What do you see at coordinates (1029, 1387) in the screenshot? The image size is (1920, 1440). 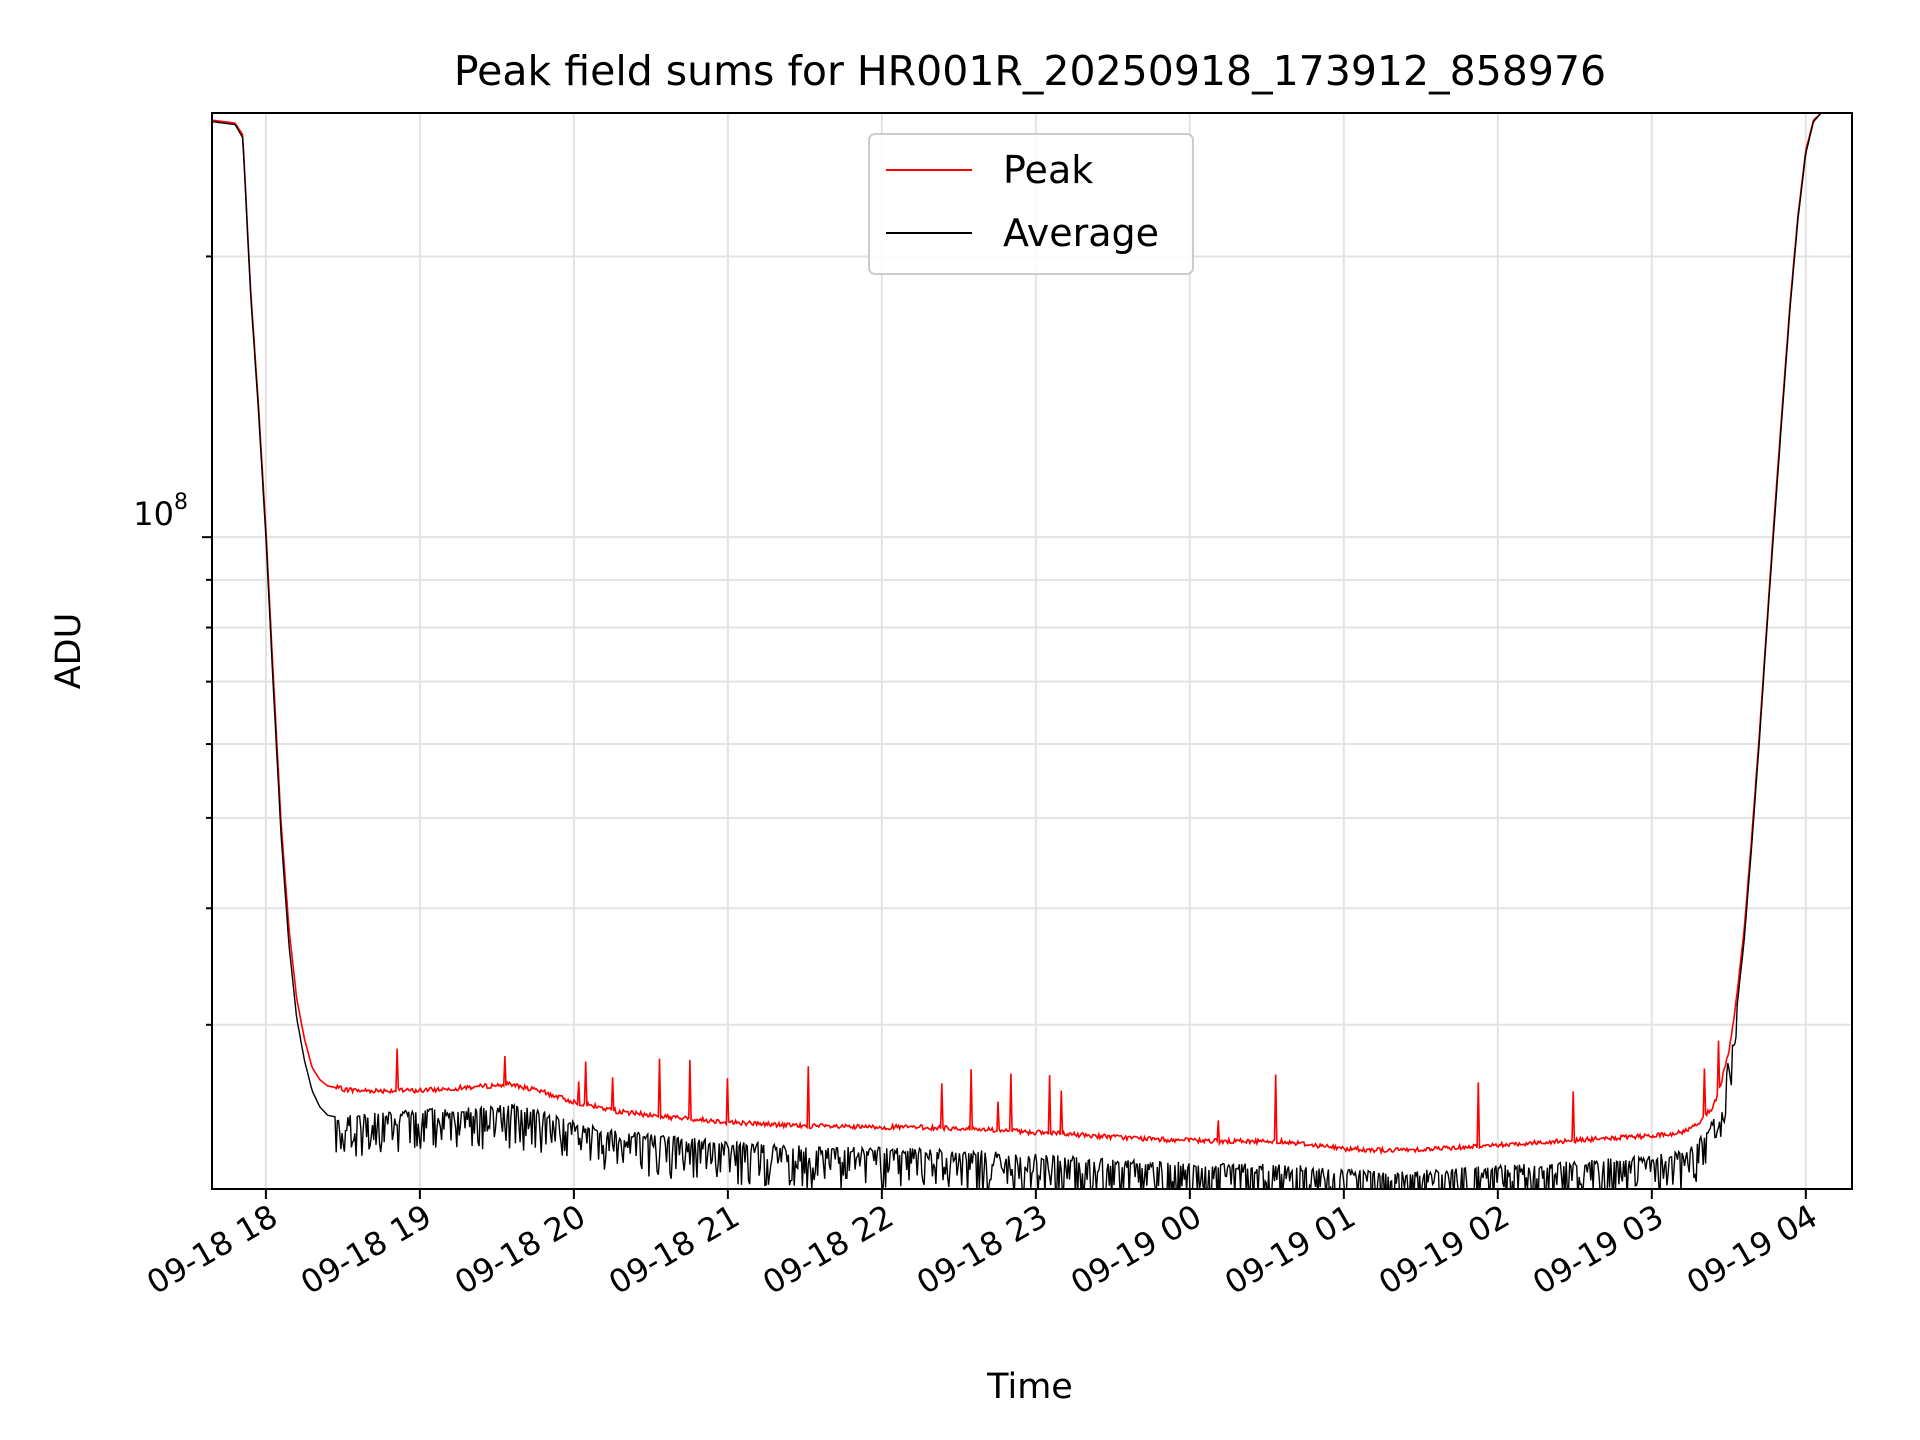 I see `x-axis-label: Time` at bounding box center [1029, 1387].